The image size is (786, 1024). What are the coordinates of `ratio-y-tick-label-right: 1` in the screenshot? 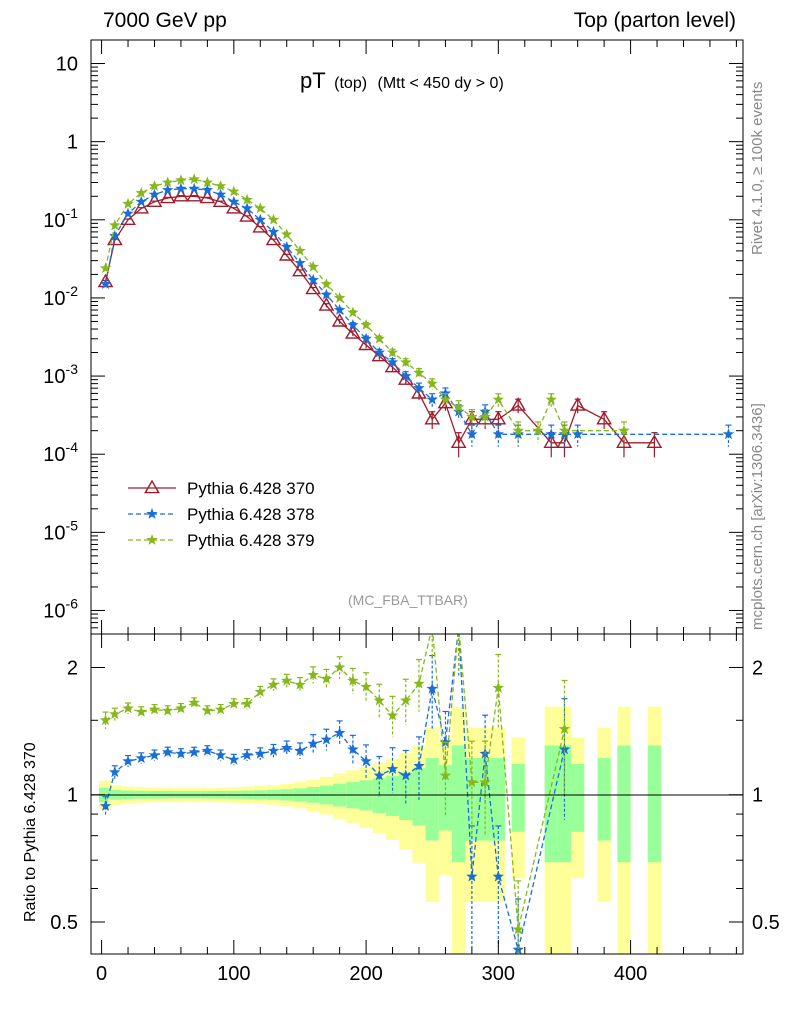 It's located at (757, 796).